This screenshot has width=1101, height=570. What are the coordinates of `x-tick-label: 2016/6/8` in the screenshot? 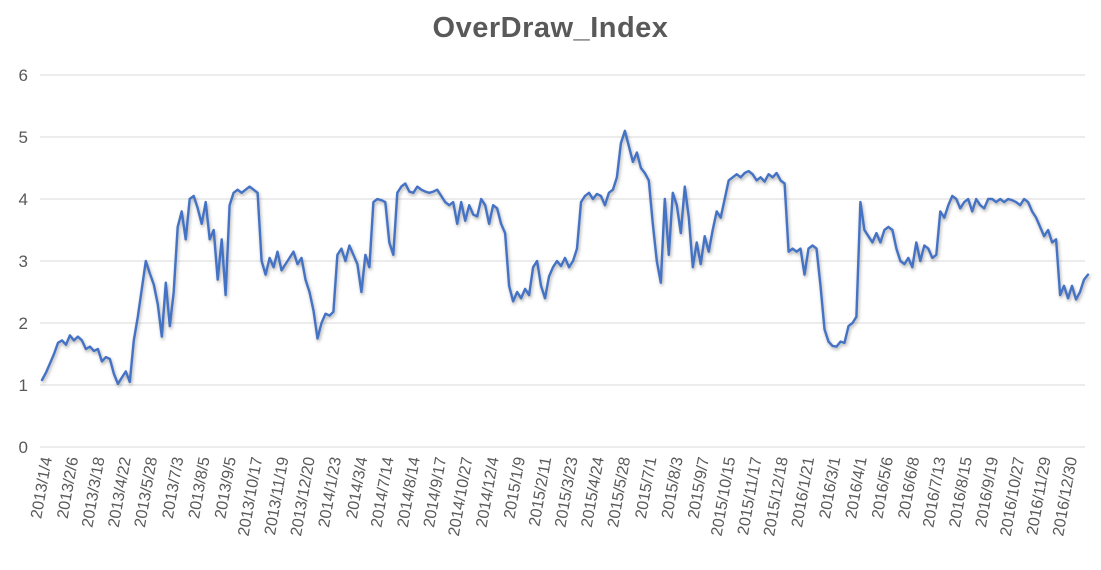 It's located at (910, 488).